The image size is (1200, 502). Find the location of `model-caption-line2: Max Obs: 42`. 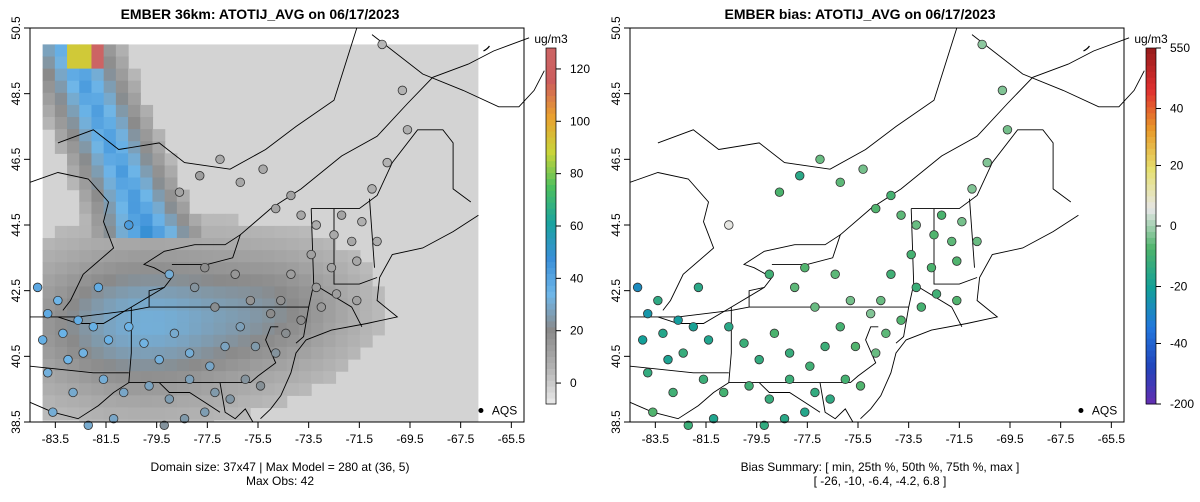

model-caption-line2: Max Obs: 42 is located at coordinates (280, 481).